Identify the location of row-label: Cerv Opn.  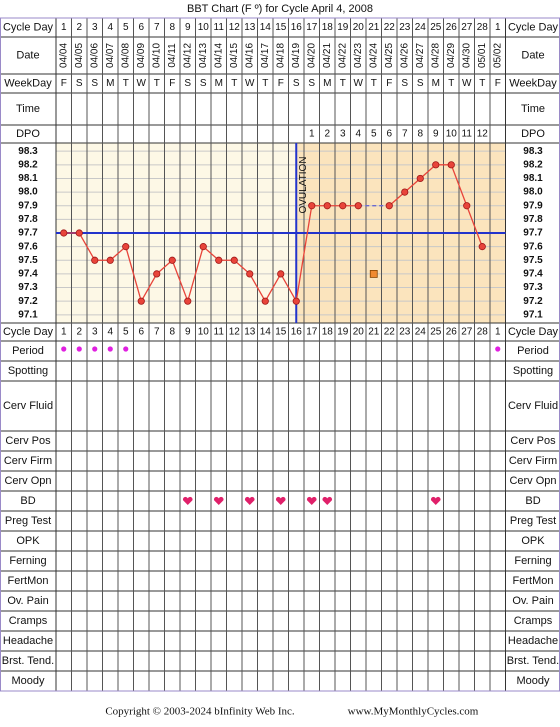
(27, 481).